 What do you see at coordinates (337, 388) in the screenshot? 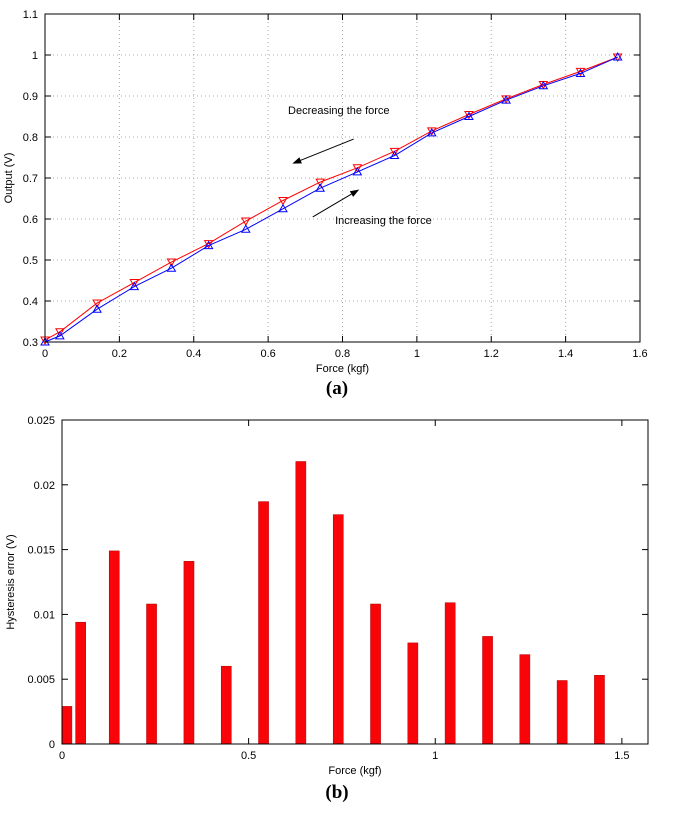
I see `caption-a: (a)` at bounding box center [337, 388].